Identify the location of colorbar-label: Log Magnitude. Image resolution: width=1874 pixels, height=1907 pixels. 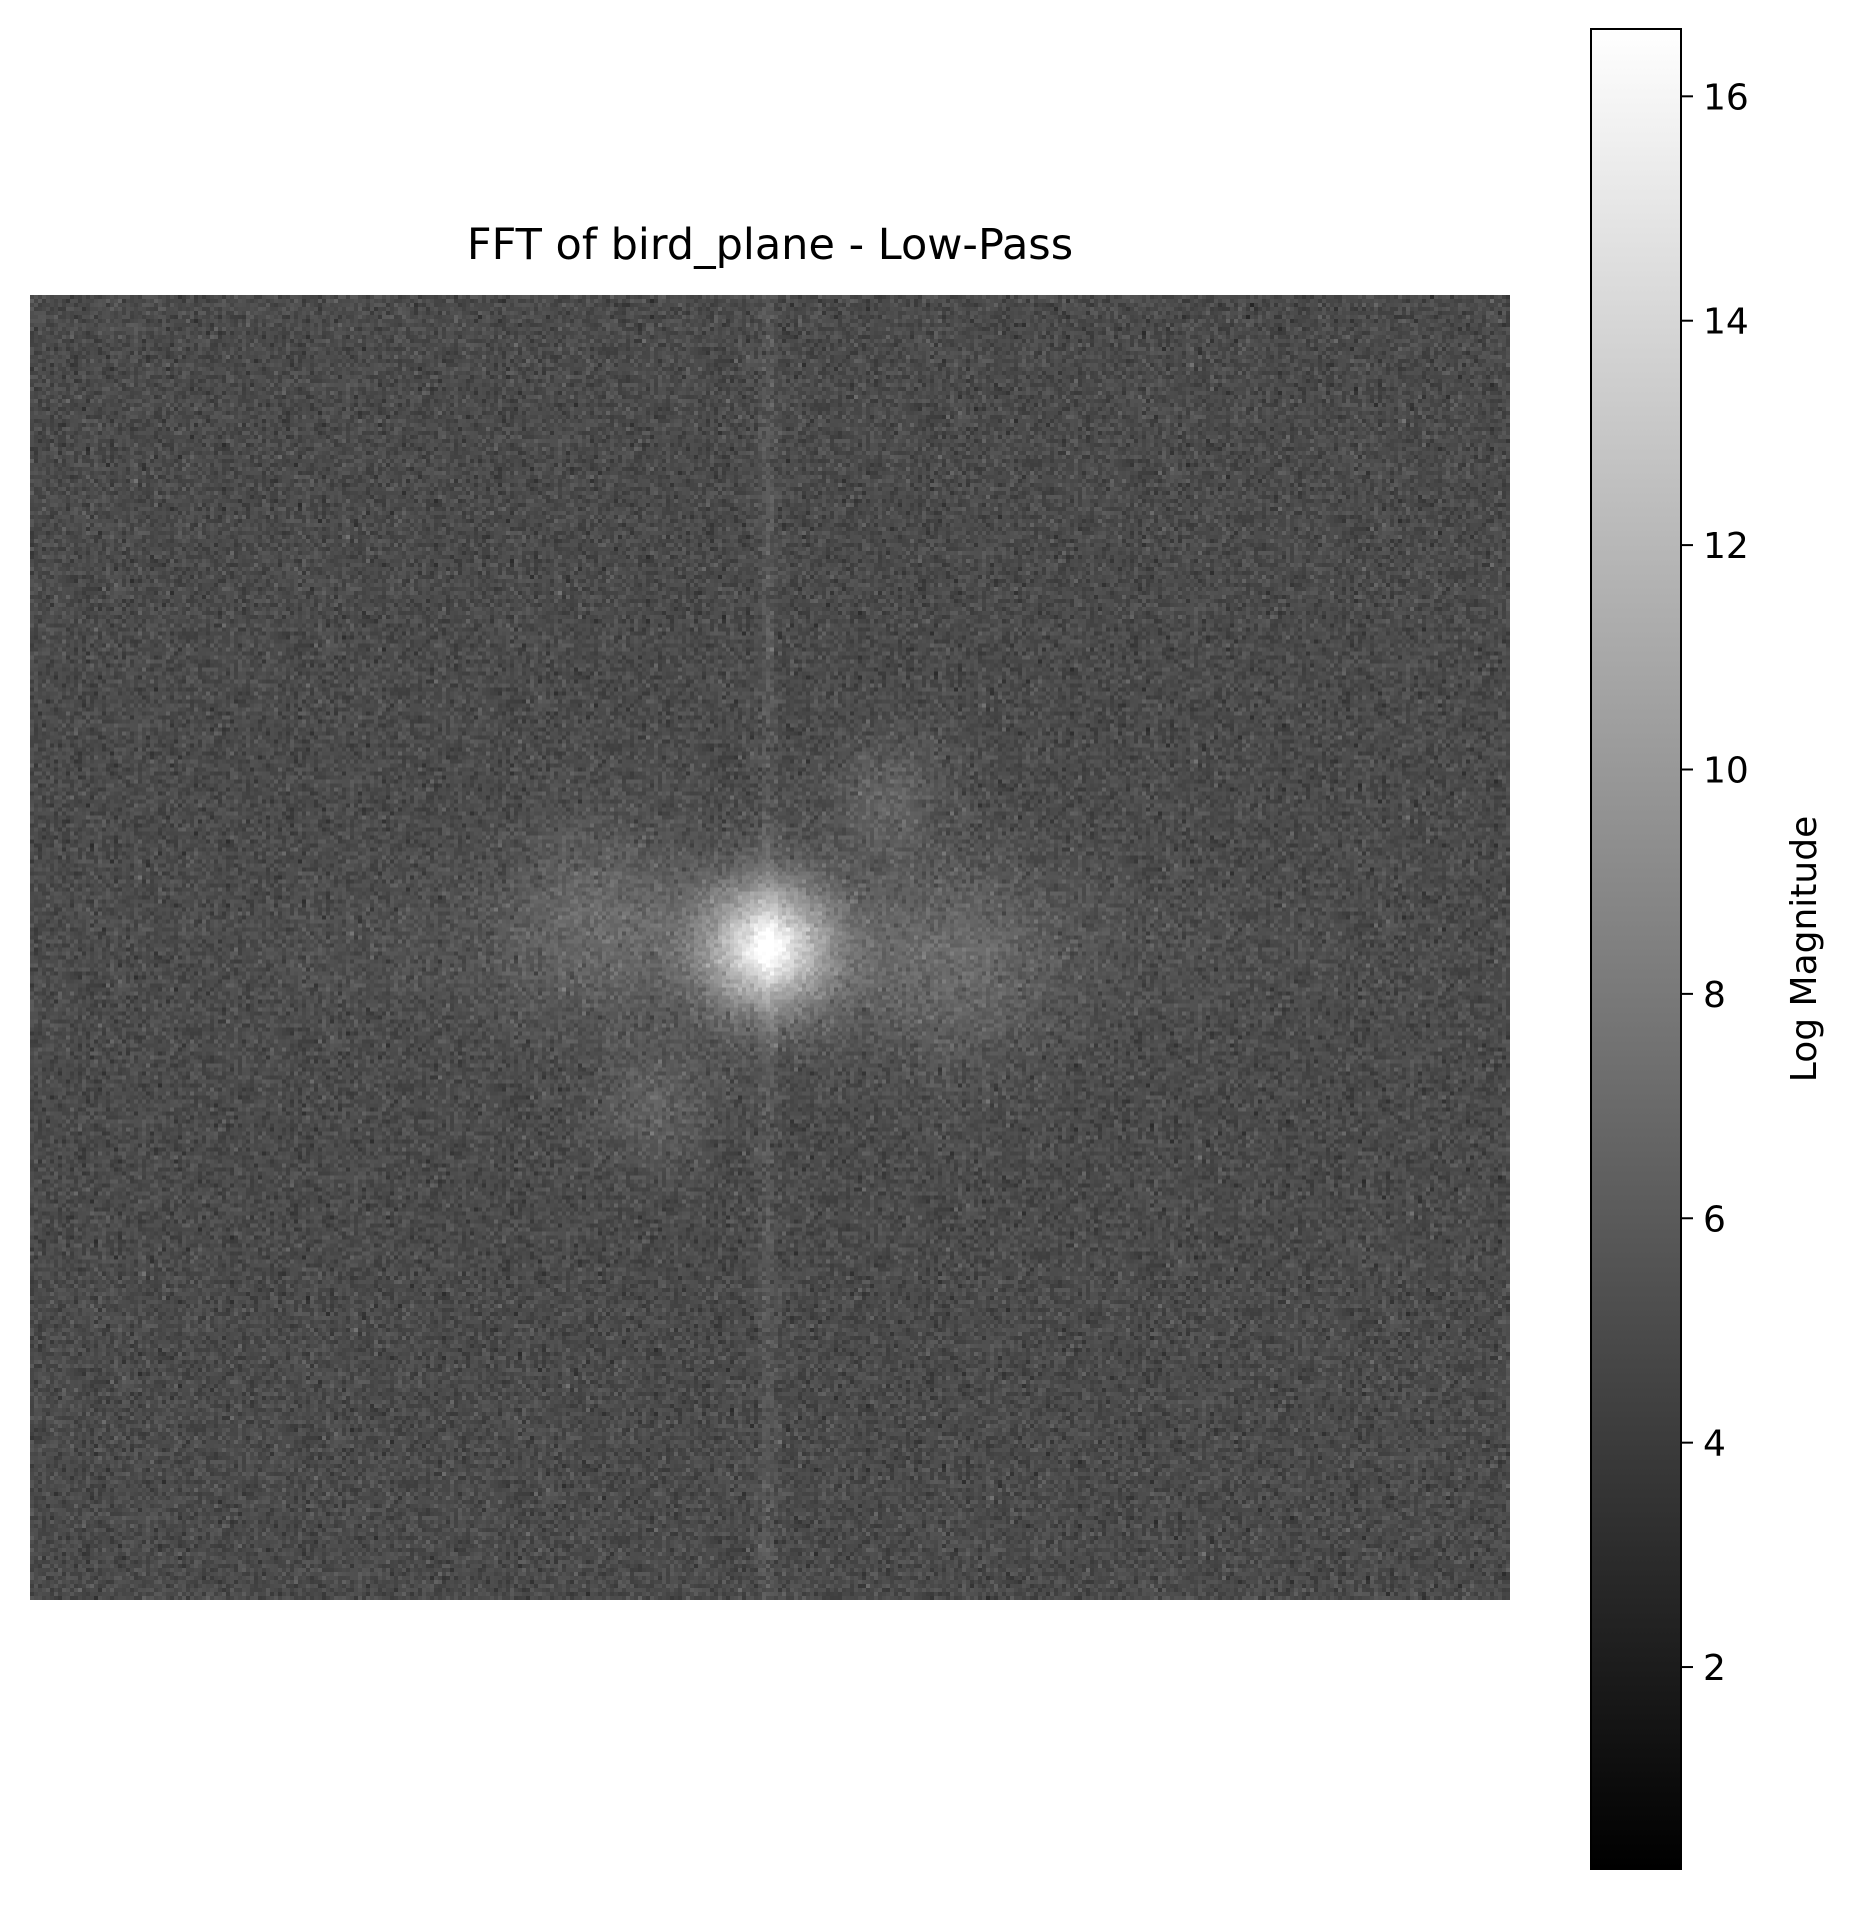
(1804, 949).